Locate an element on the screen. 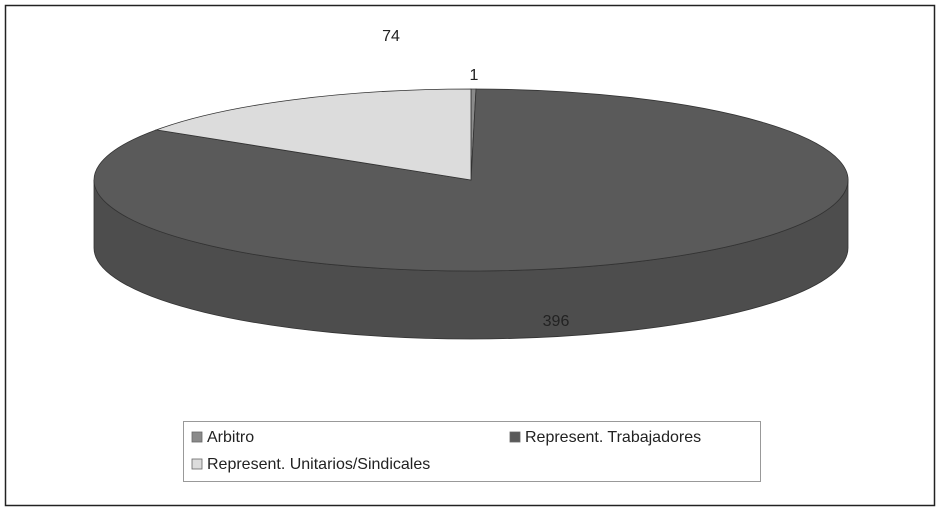 The image size is (939, 511). data-label: 396 is located at coordinates (556, 321).